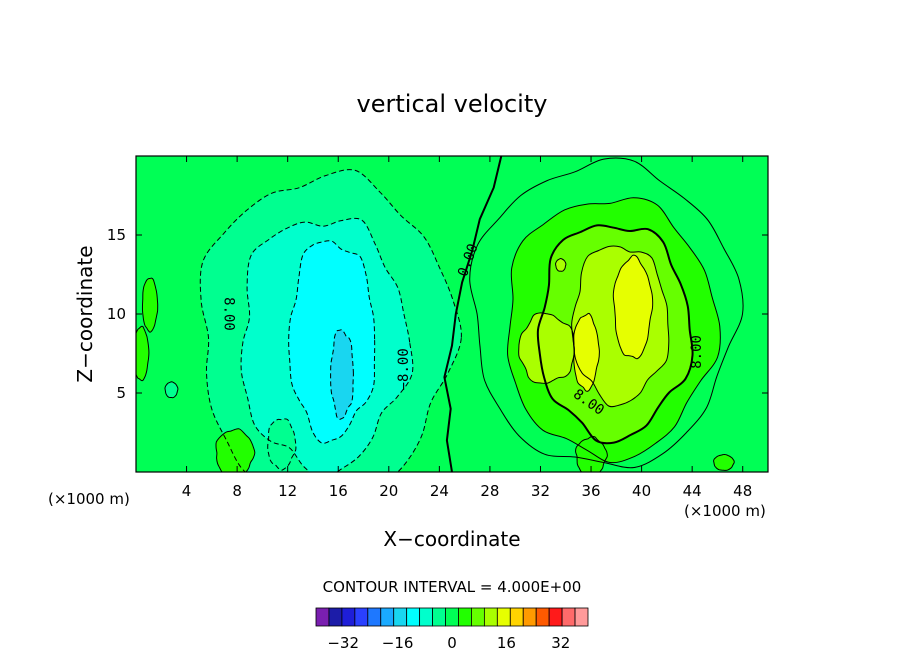 The width and height of the screenshot is (904, 654). What do you see at coordinates (287, 491) in the screenshot?
I see `x-tick-label-2: 12` at bounding box center [287, 491].